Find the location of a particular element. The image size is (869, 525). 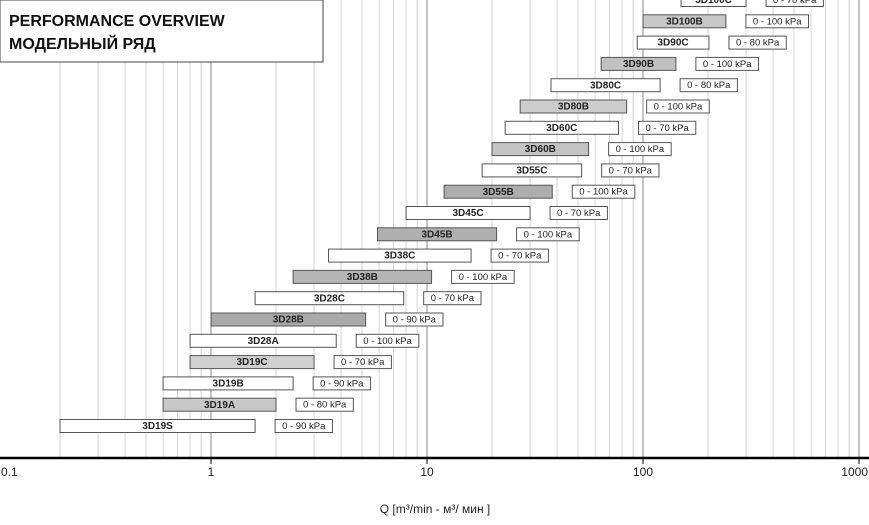

bar-label: 3D80C is located at coordinates (605, 85).